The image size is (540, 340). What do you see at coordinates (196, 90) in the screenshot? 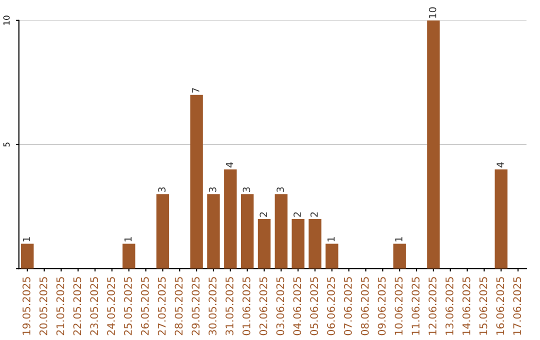
I see `data-label: 7` at bounding box center [196, 90].